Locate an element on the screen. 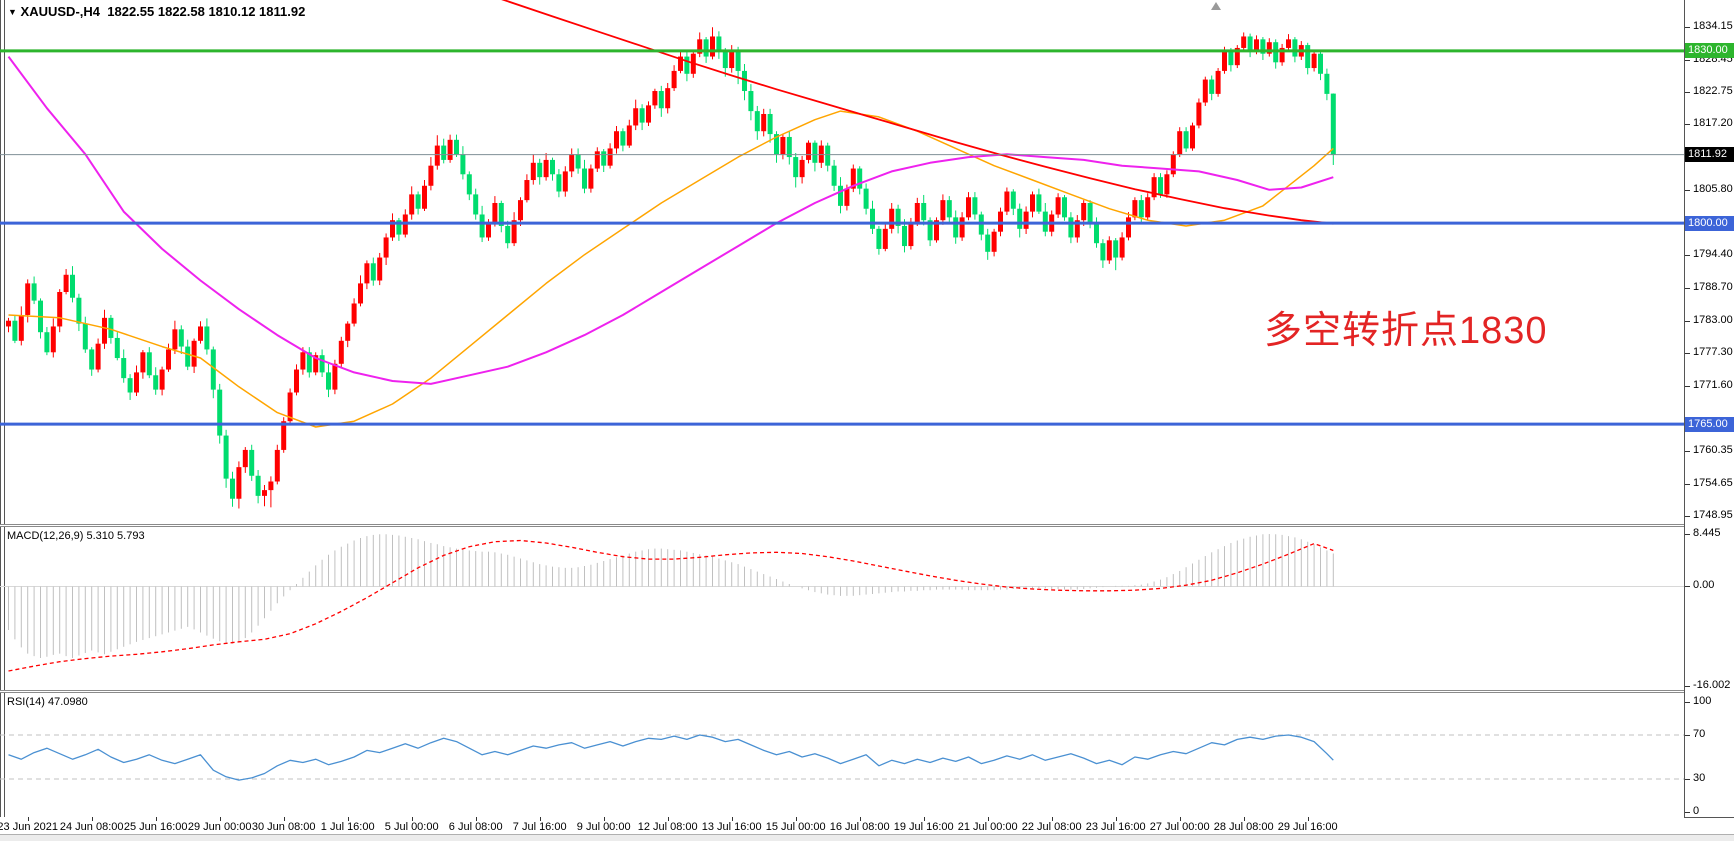 This screenshot has width=1734, height=841. time-label: 28 Jul 08:00 is located at coordinates (1243, 827).